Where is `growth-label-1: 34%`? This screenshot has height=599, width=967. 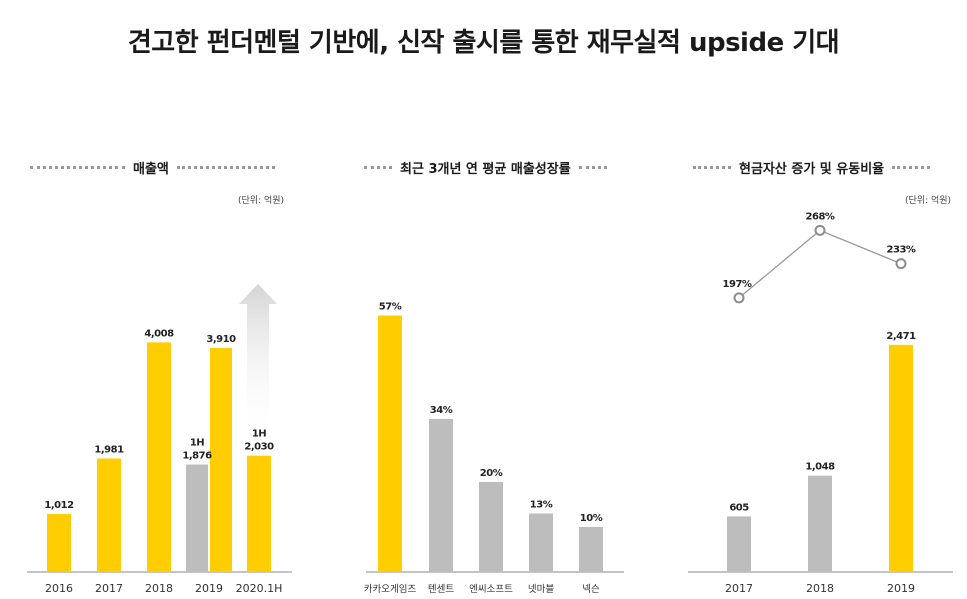 growth-label-1: 34% is located at coordinates (441, 410).